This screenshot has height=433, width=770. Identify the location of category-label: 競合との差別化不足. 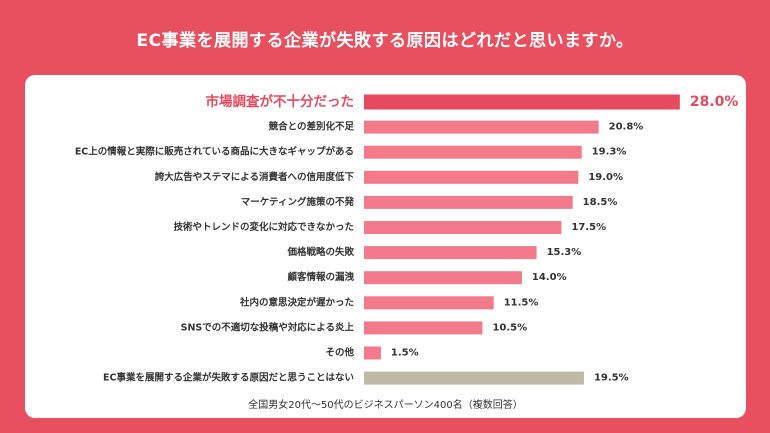
(312, 127).